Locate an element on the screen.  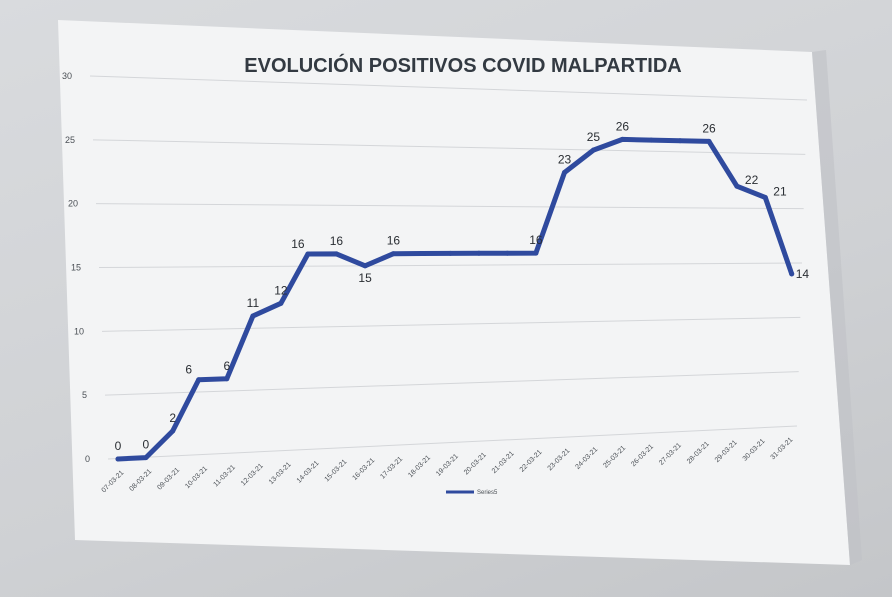
data-label: 23 is located at coordinates (565, 160).